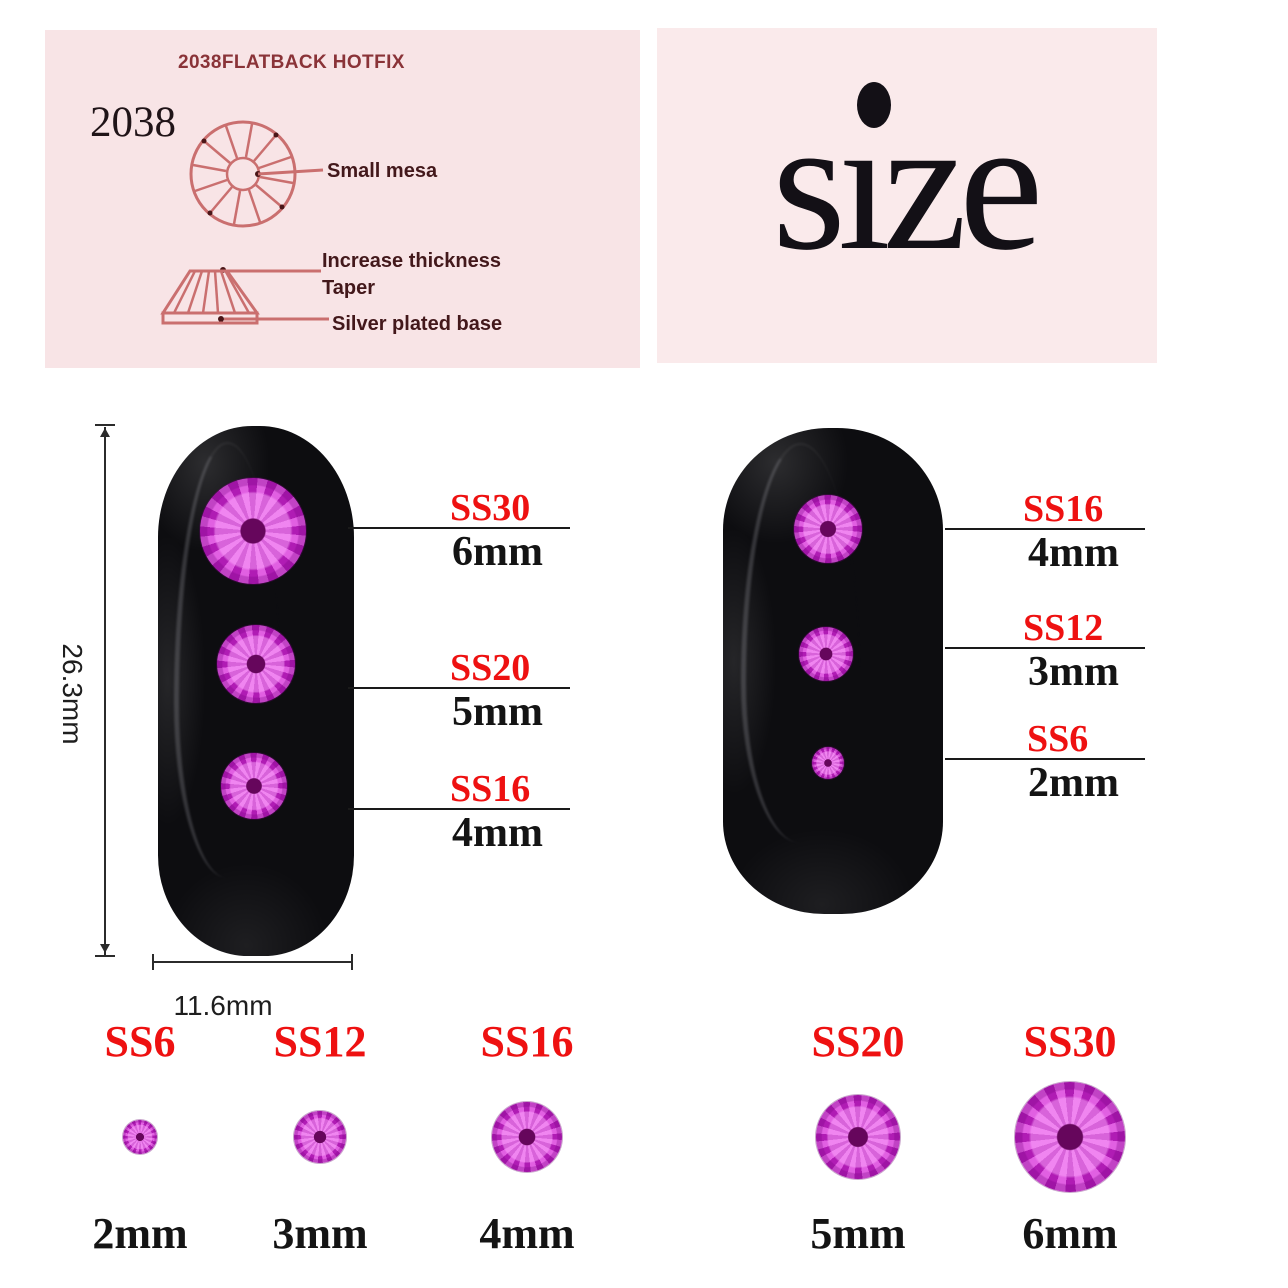 The height and width of the screenshot is (1288, 1288). I want to click on chart-size-mm-4mm: 4mm, so click(527, 1233).